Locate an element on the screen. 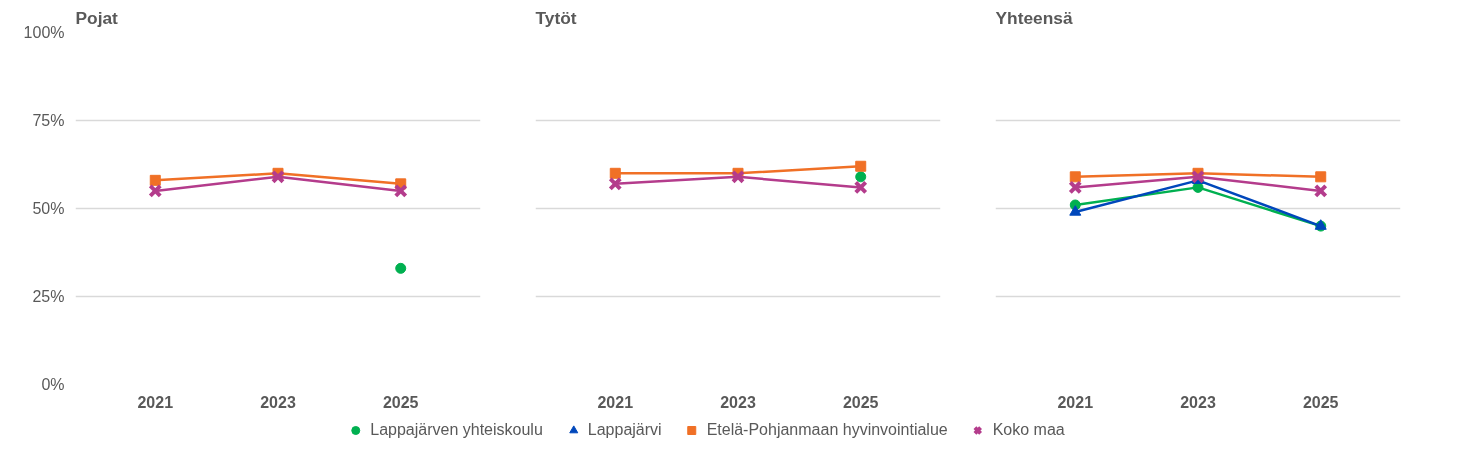  legend-label: Koko maa is located at coordinates (1028, 430).